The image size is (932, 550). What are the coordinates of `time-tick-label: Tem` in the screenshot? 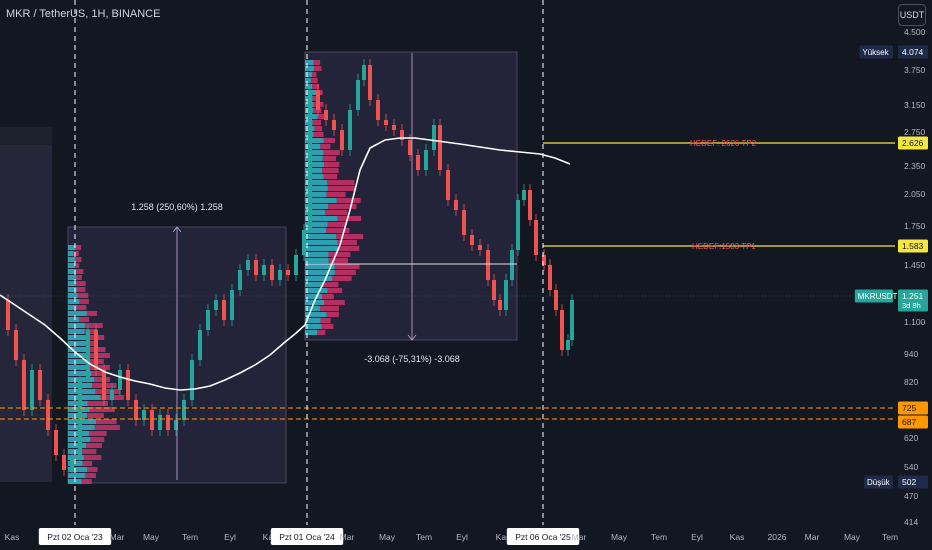 It's located at (659, 537).